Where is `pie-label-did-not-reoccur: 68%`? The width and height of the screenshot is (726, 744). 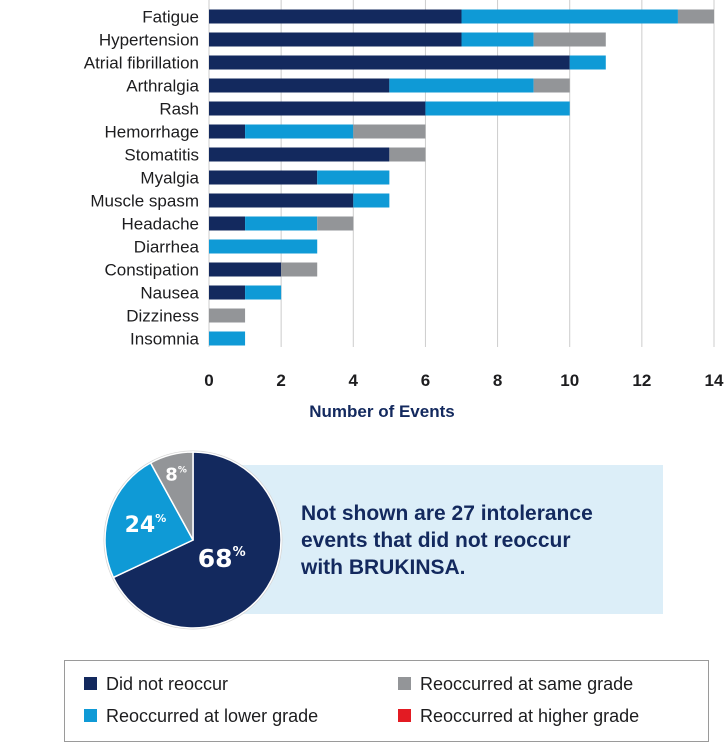
pie-label-did-not-reoccur: 68% is located at coordinates (222, 558).